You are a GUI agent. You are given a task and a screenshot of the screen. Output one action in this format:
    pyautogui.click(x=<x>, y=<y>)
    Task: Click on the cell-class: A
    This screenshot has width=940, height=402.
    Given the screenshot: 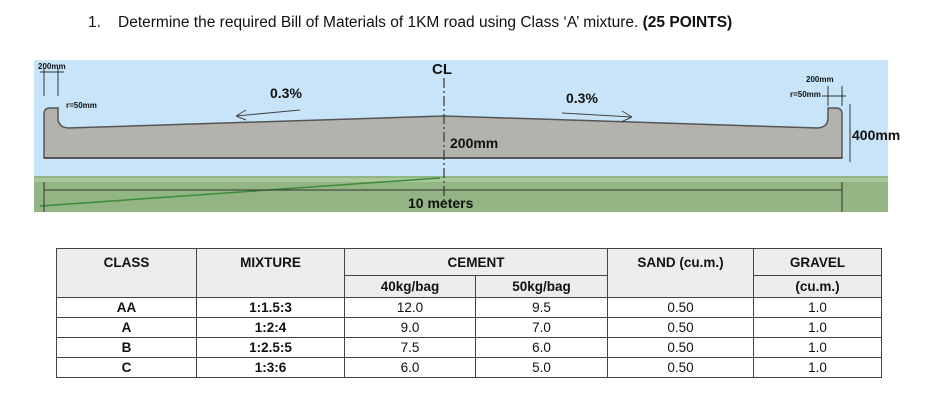 What is the action you would take?
    pyautogui.click(x=126, y=327)
    